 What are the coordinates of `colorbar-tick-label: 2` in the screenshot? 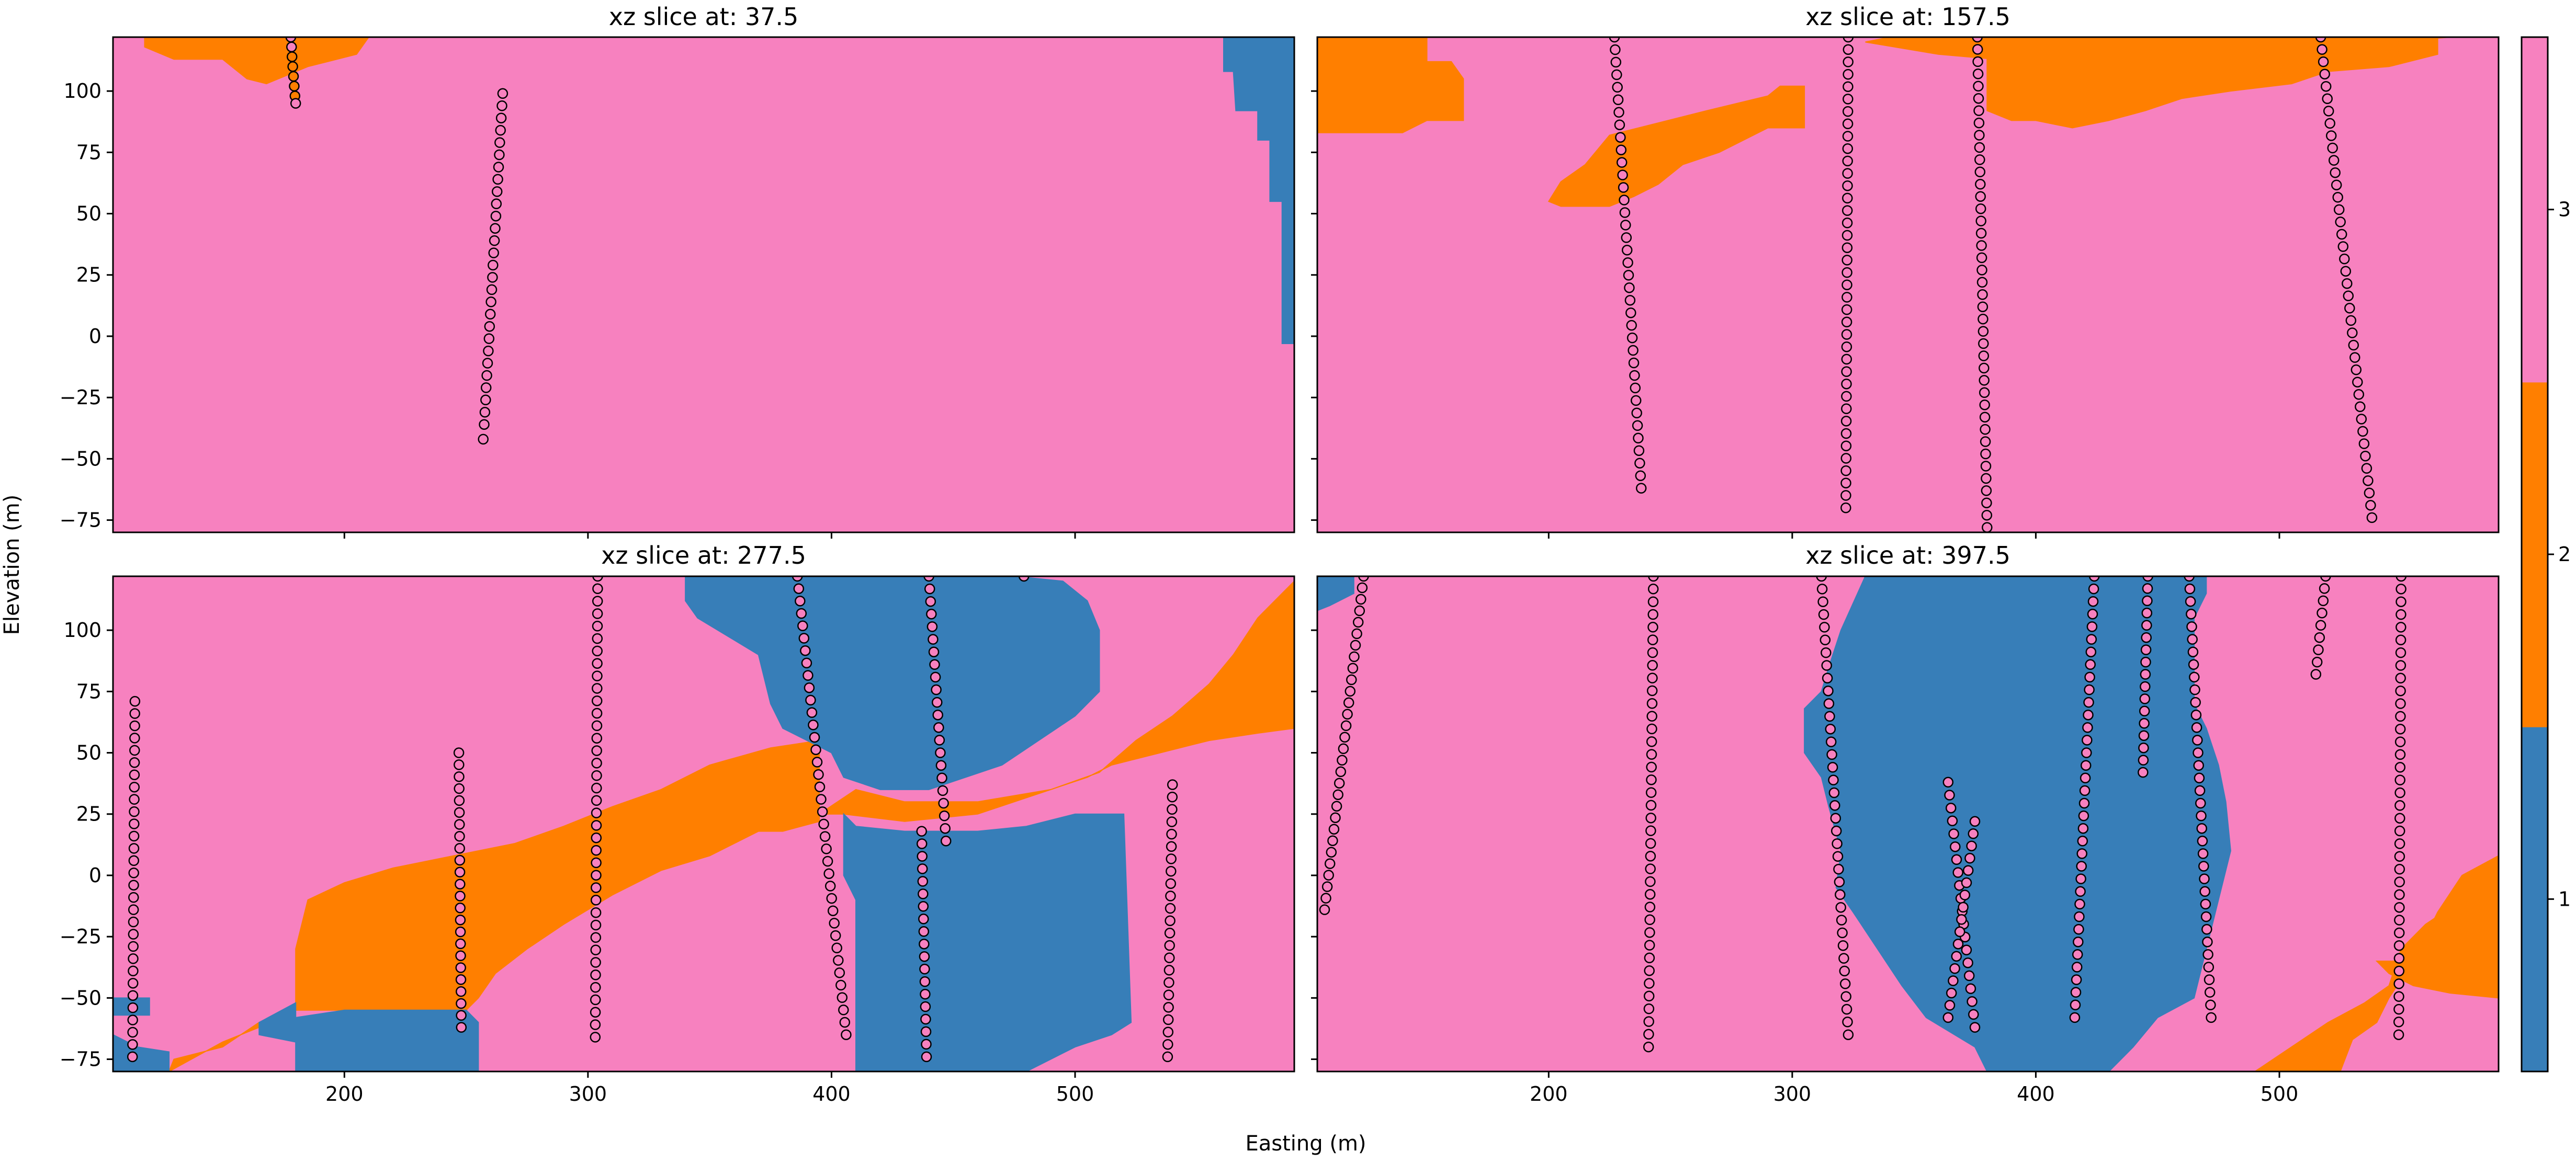 It's located at (2565, 554).